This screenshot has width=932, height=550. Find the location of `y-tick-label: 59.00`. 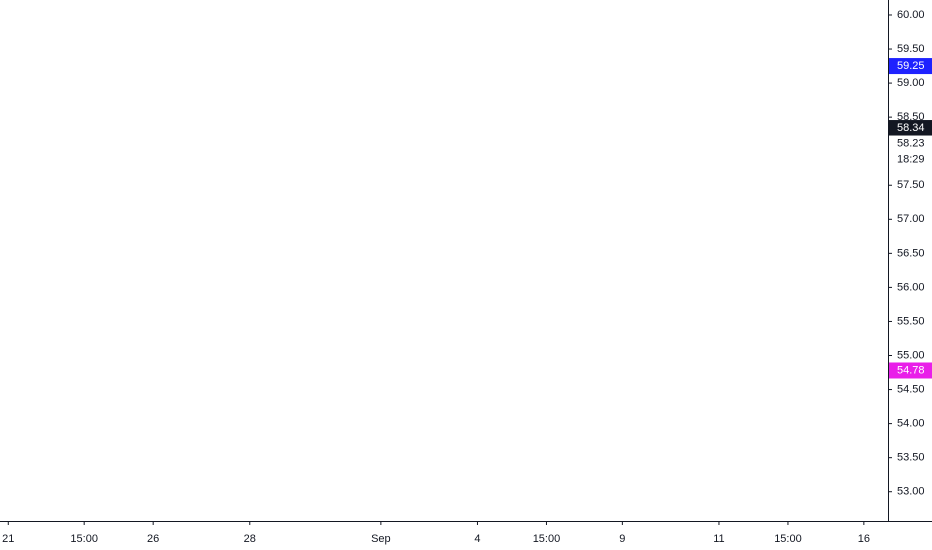

y-tick-label: 59.00 is located at coordinates (911, 83).